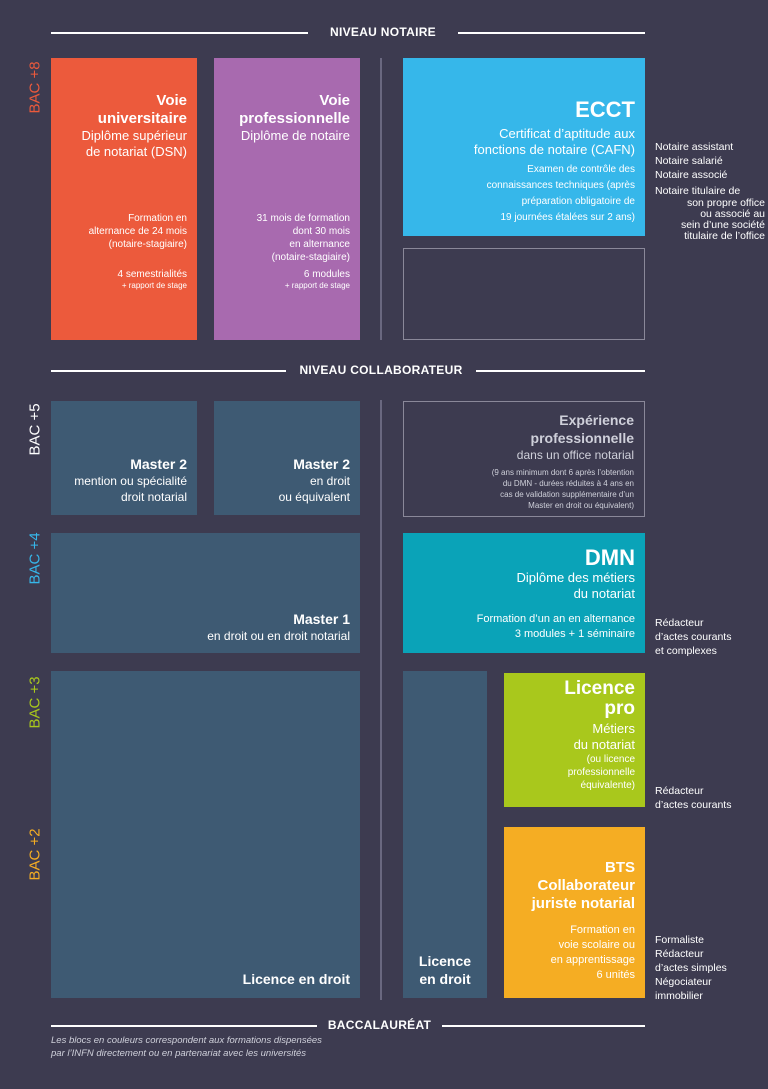  Describe the element at coordinates (383, 32) in the screenshot. I see `section-title-notaire: NIVEAU NOTAIRE` at that location.